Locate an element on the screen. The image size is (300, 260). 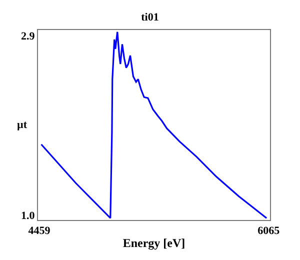
x-axis-title: Energy [eV] is located at coordinates (154, 243).